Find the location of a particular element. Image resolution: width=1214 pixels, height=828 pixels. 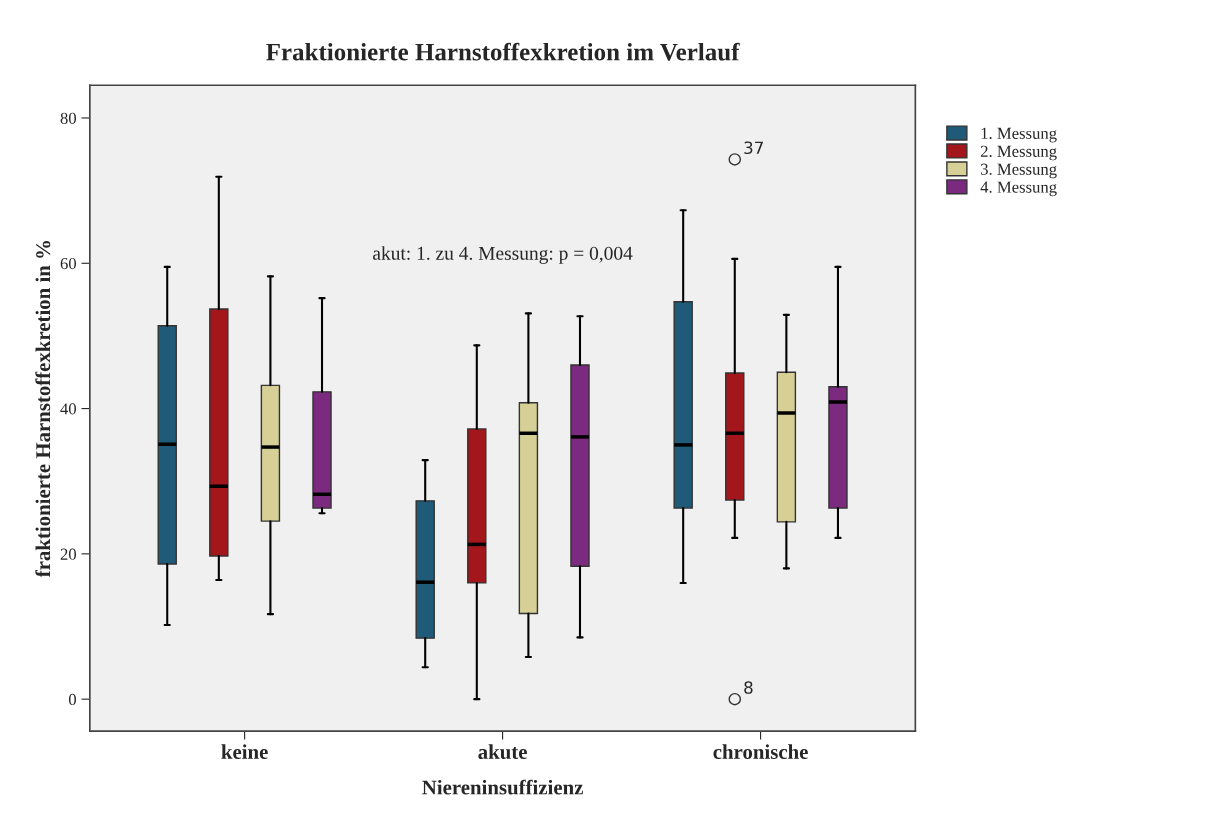

annotation: 37 is located at coordinates (753, 148).